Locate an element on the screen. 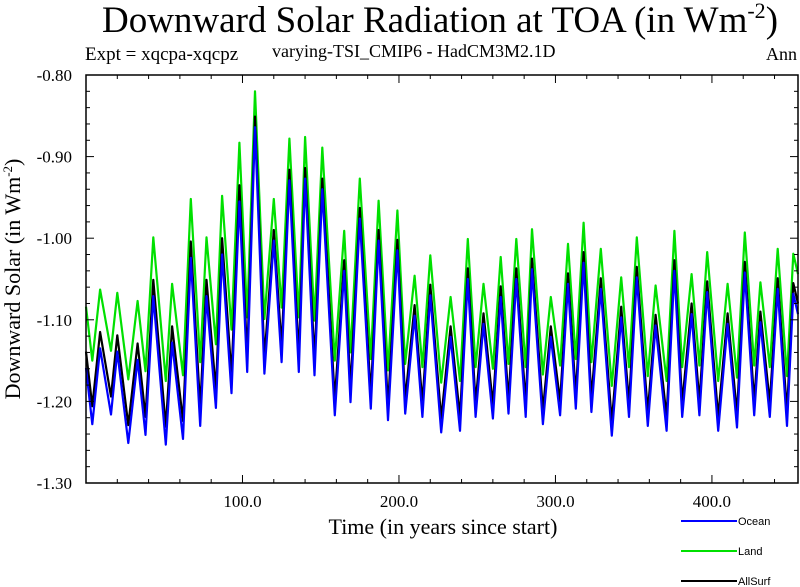 The height and width of the screenshot is (587, 800). legend-label-land: Land is located at coordinates (750, 552).